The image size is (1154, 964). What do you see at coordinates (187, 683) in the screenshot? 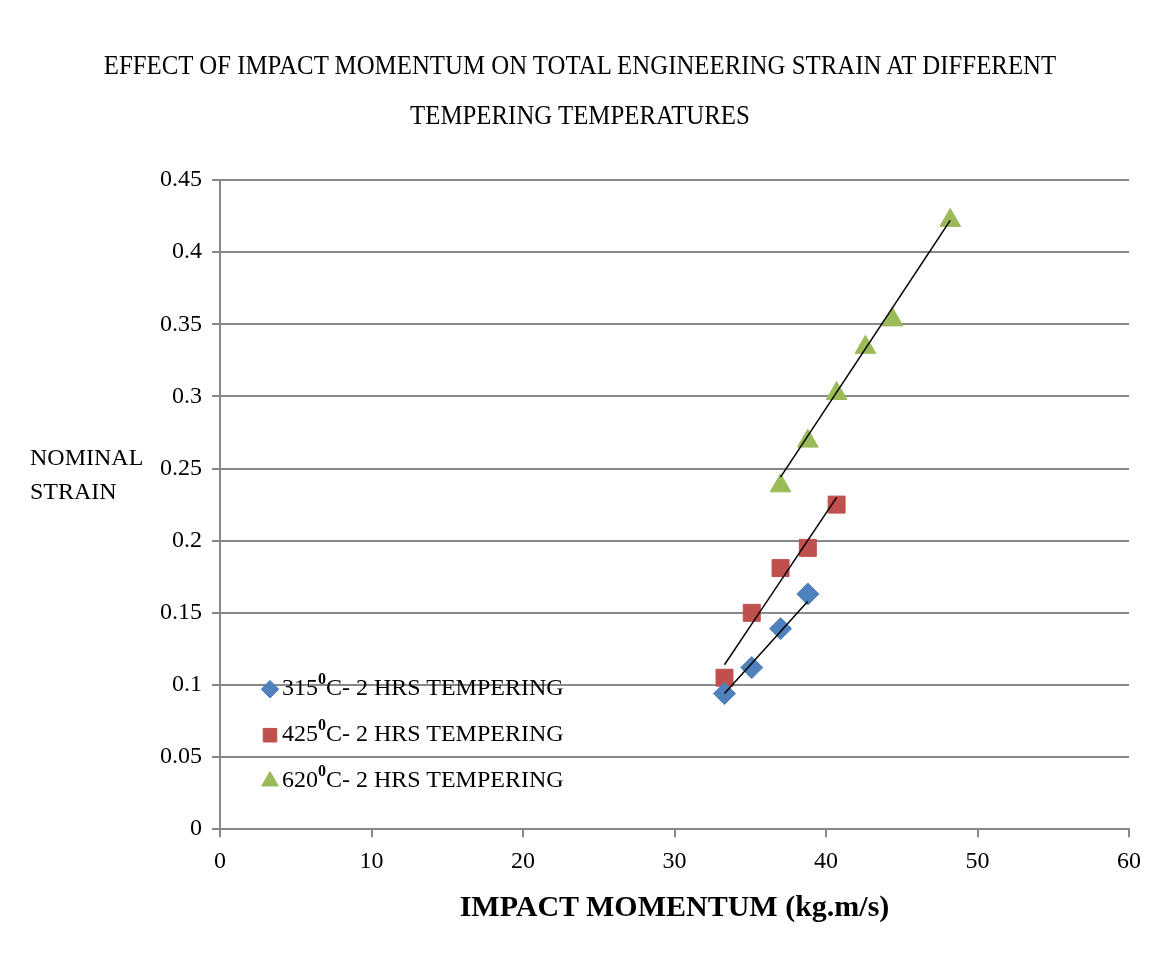
I see `y-tick-label: 0.1` at bounding box center [187, 683].